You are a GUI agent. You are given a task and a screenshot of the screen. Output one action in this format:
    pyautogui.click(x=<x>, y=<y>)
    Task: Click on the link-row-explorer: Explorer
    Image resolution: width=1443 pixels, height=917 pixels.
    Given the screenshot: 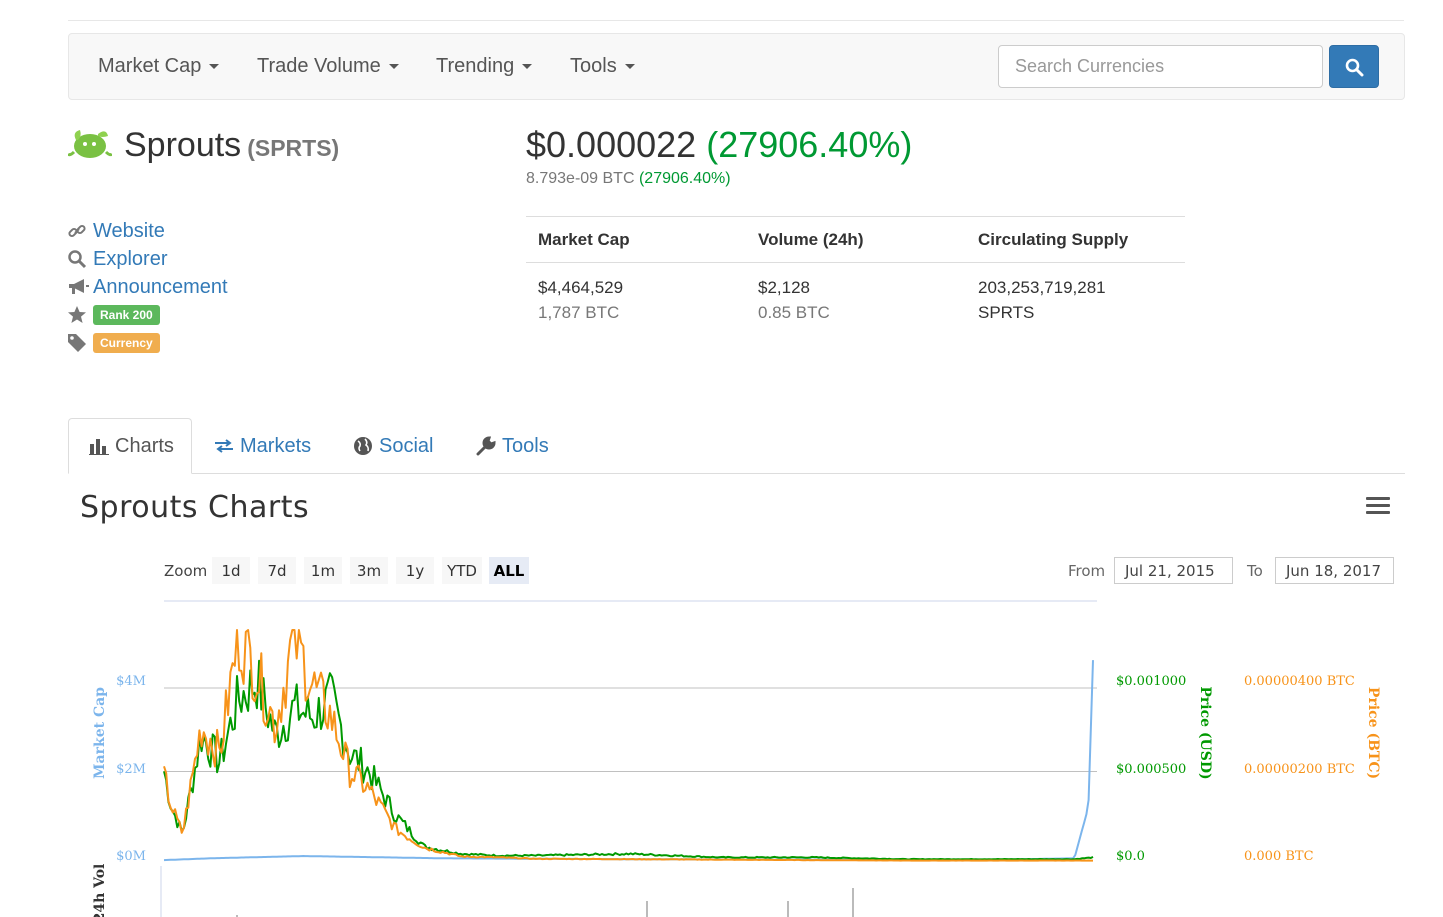 What is the action you would take?
    pyautogui.click(x=147, y=259)
    